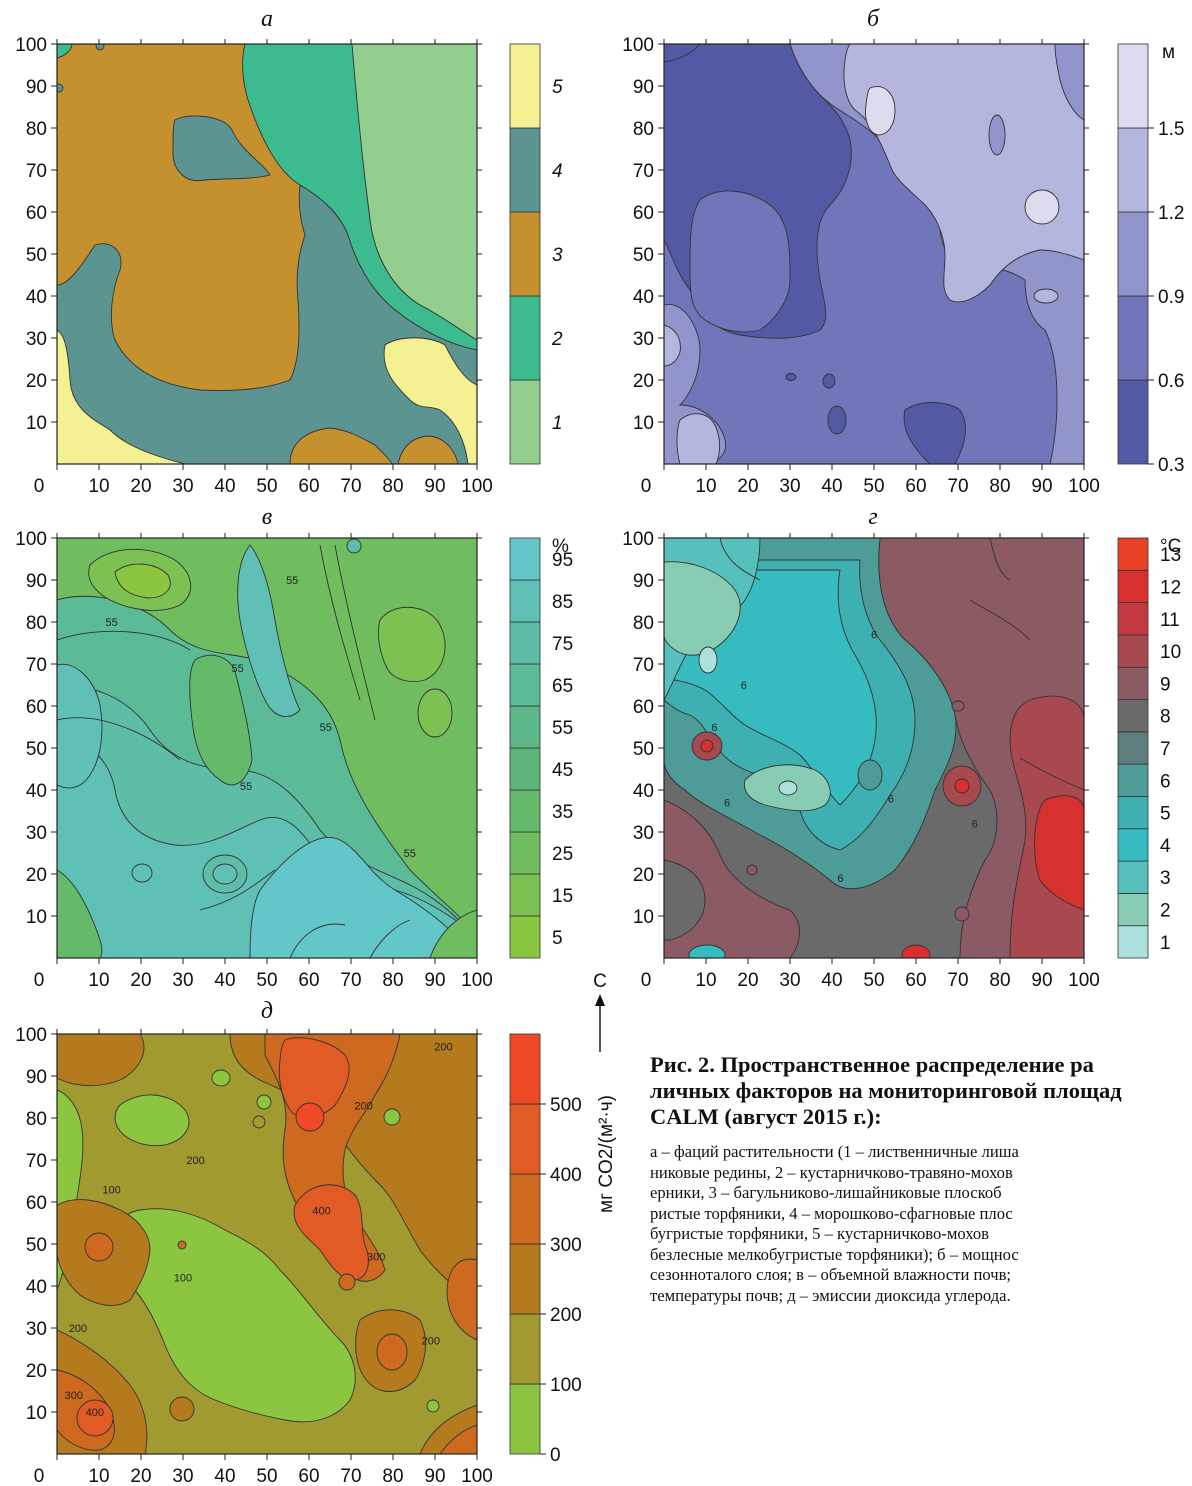 The image size is (1192, 1486). I want to click on colorbar-unit: %, so click(560, 546).